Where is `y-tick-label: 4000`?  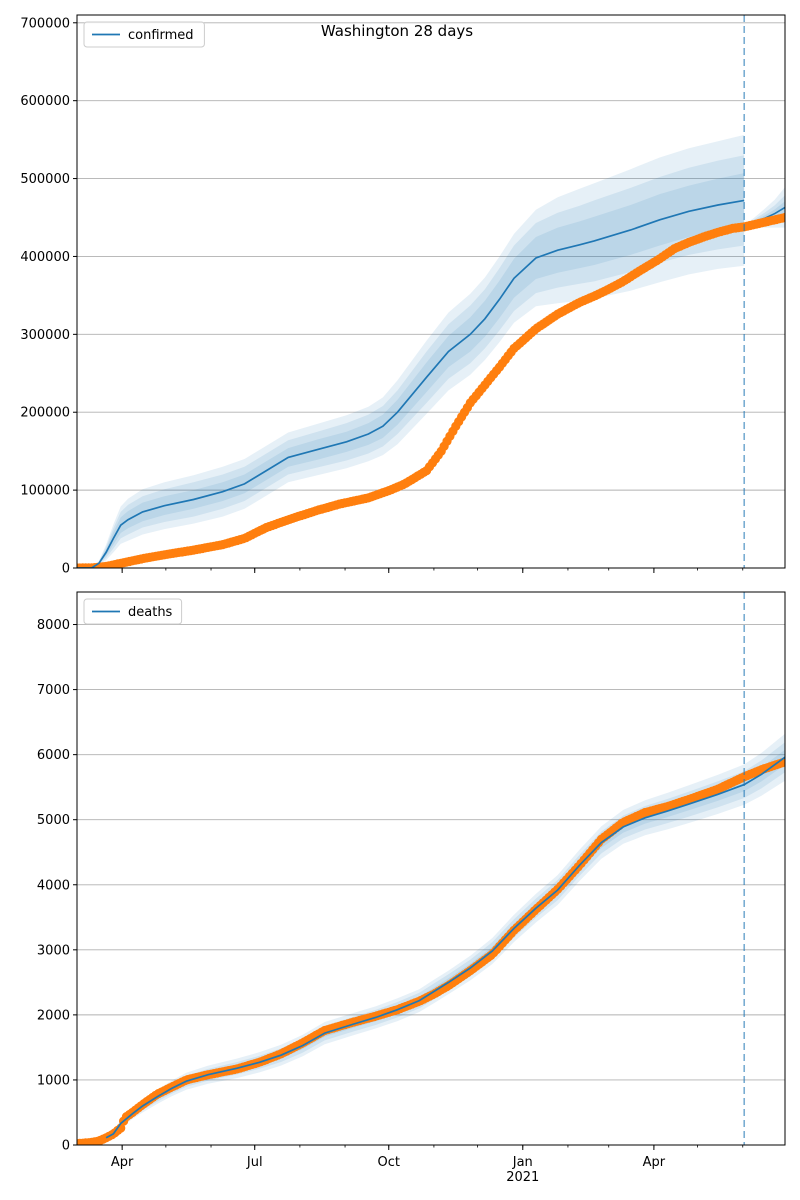 y-tick-label: 4000 is located at coordinates (53, 885).